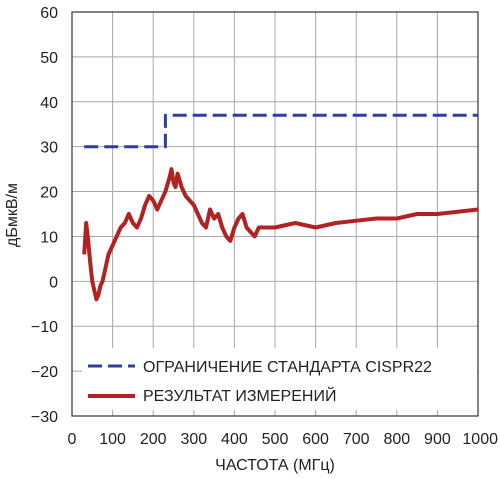 The width and height of the screenshot is (500, 479). I want to click on y-axis-title: дБмкВ/м, so click(12, 215).